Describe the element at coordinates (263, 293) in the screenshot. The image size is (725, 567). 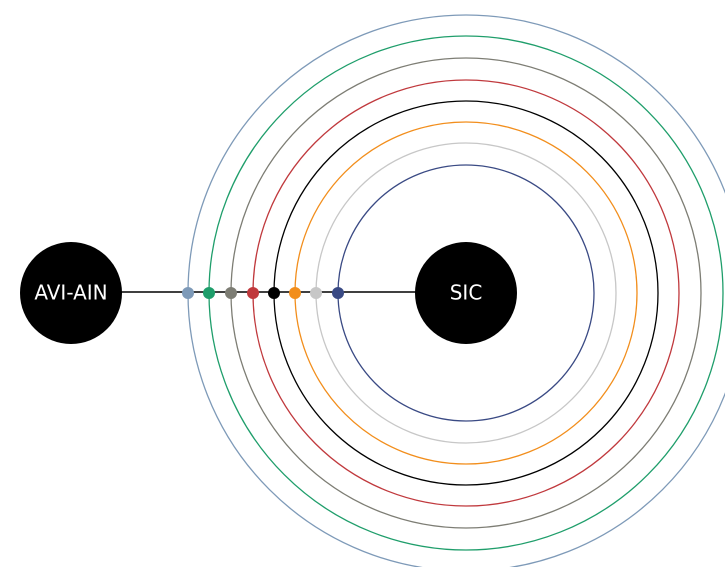
I see `ring-markers-layer` at that location.